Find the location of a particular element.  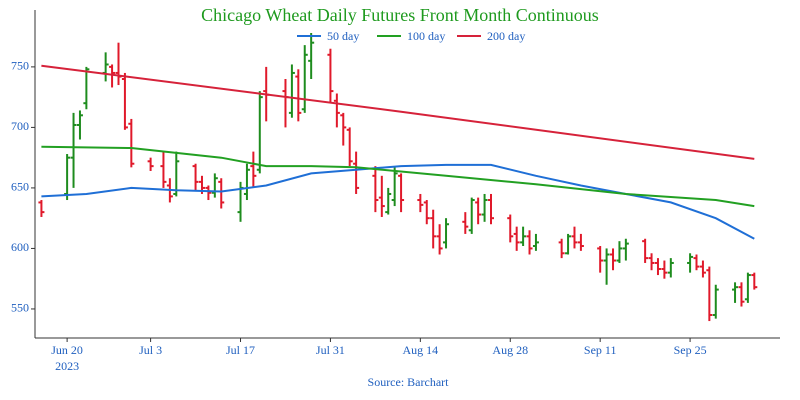

y-tick-label: 600 is located at coordinates (20, 247).